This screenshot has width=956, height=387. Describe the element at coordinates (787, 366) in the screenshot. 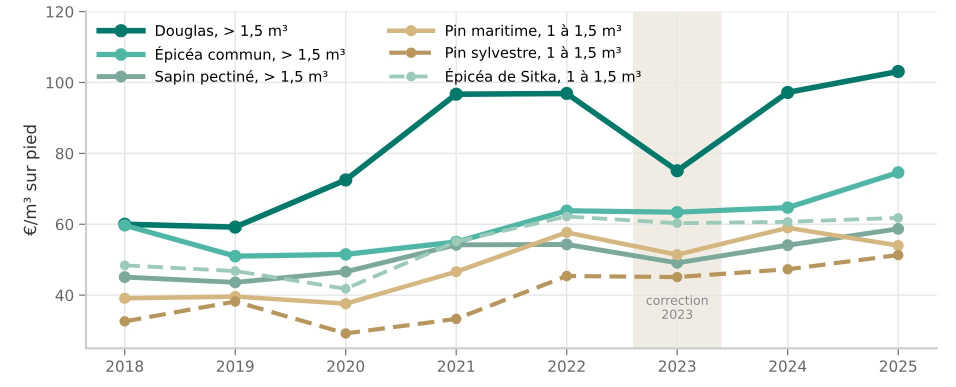

I see `x-tick-label: 2024` at that location.